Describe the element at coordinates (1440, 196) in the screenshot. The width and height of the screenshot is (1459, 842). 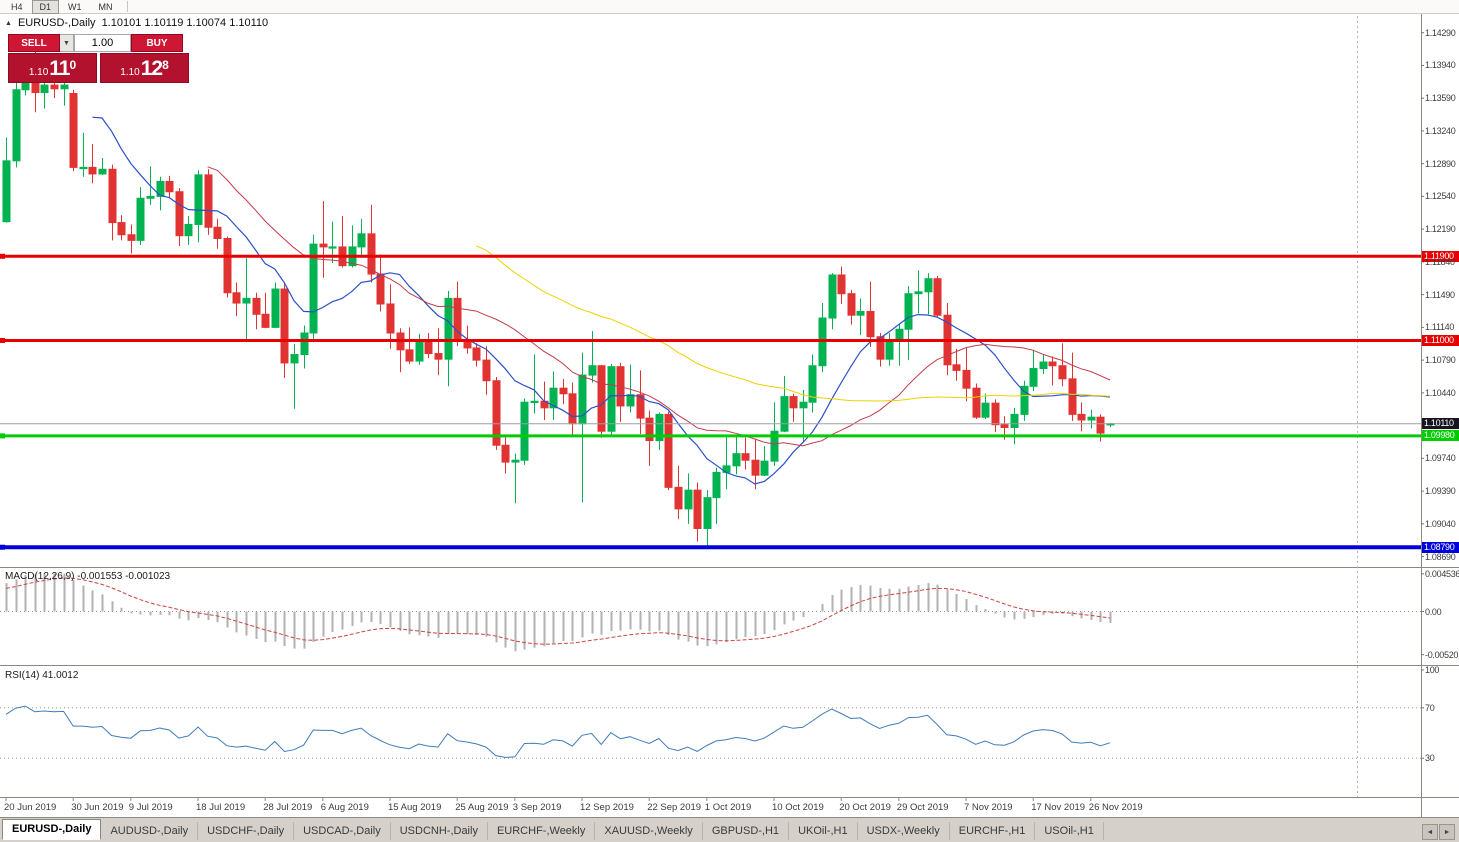
I see `price-axis-tick: 1.12540` at that location.